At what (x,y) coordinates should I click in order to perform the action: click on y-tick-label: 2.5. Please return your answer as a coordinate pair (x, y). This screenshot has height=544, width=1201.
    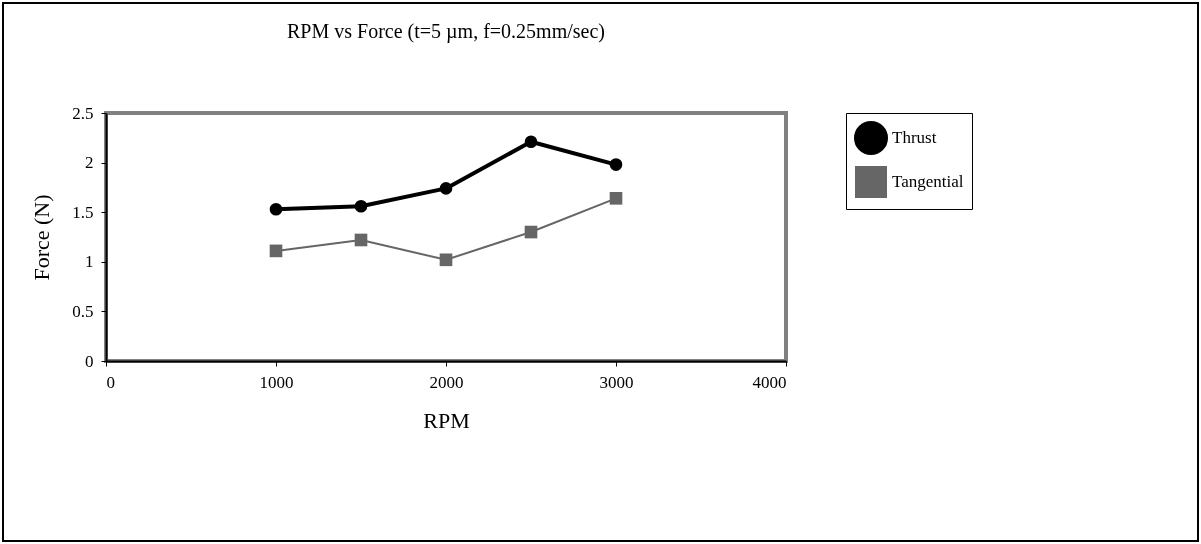
    Looking at the image, I should click on (83, 113).